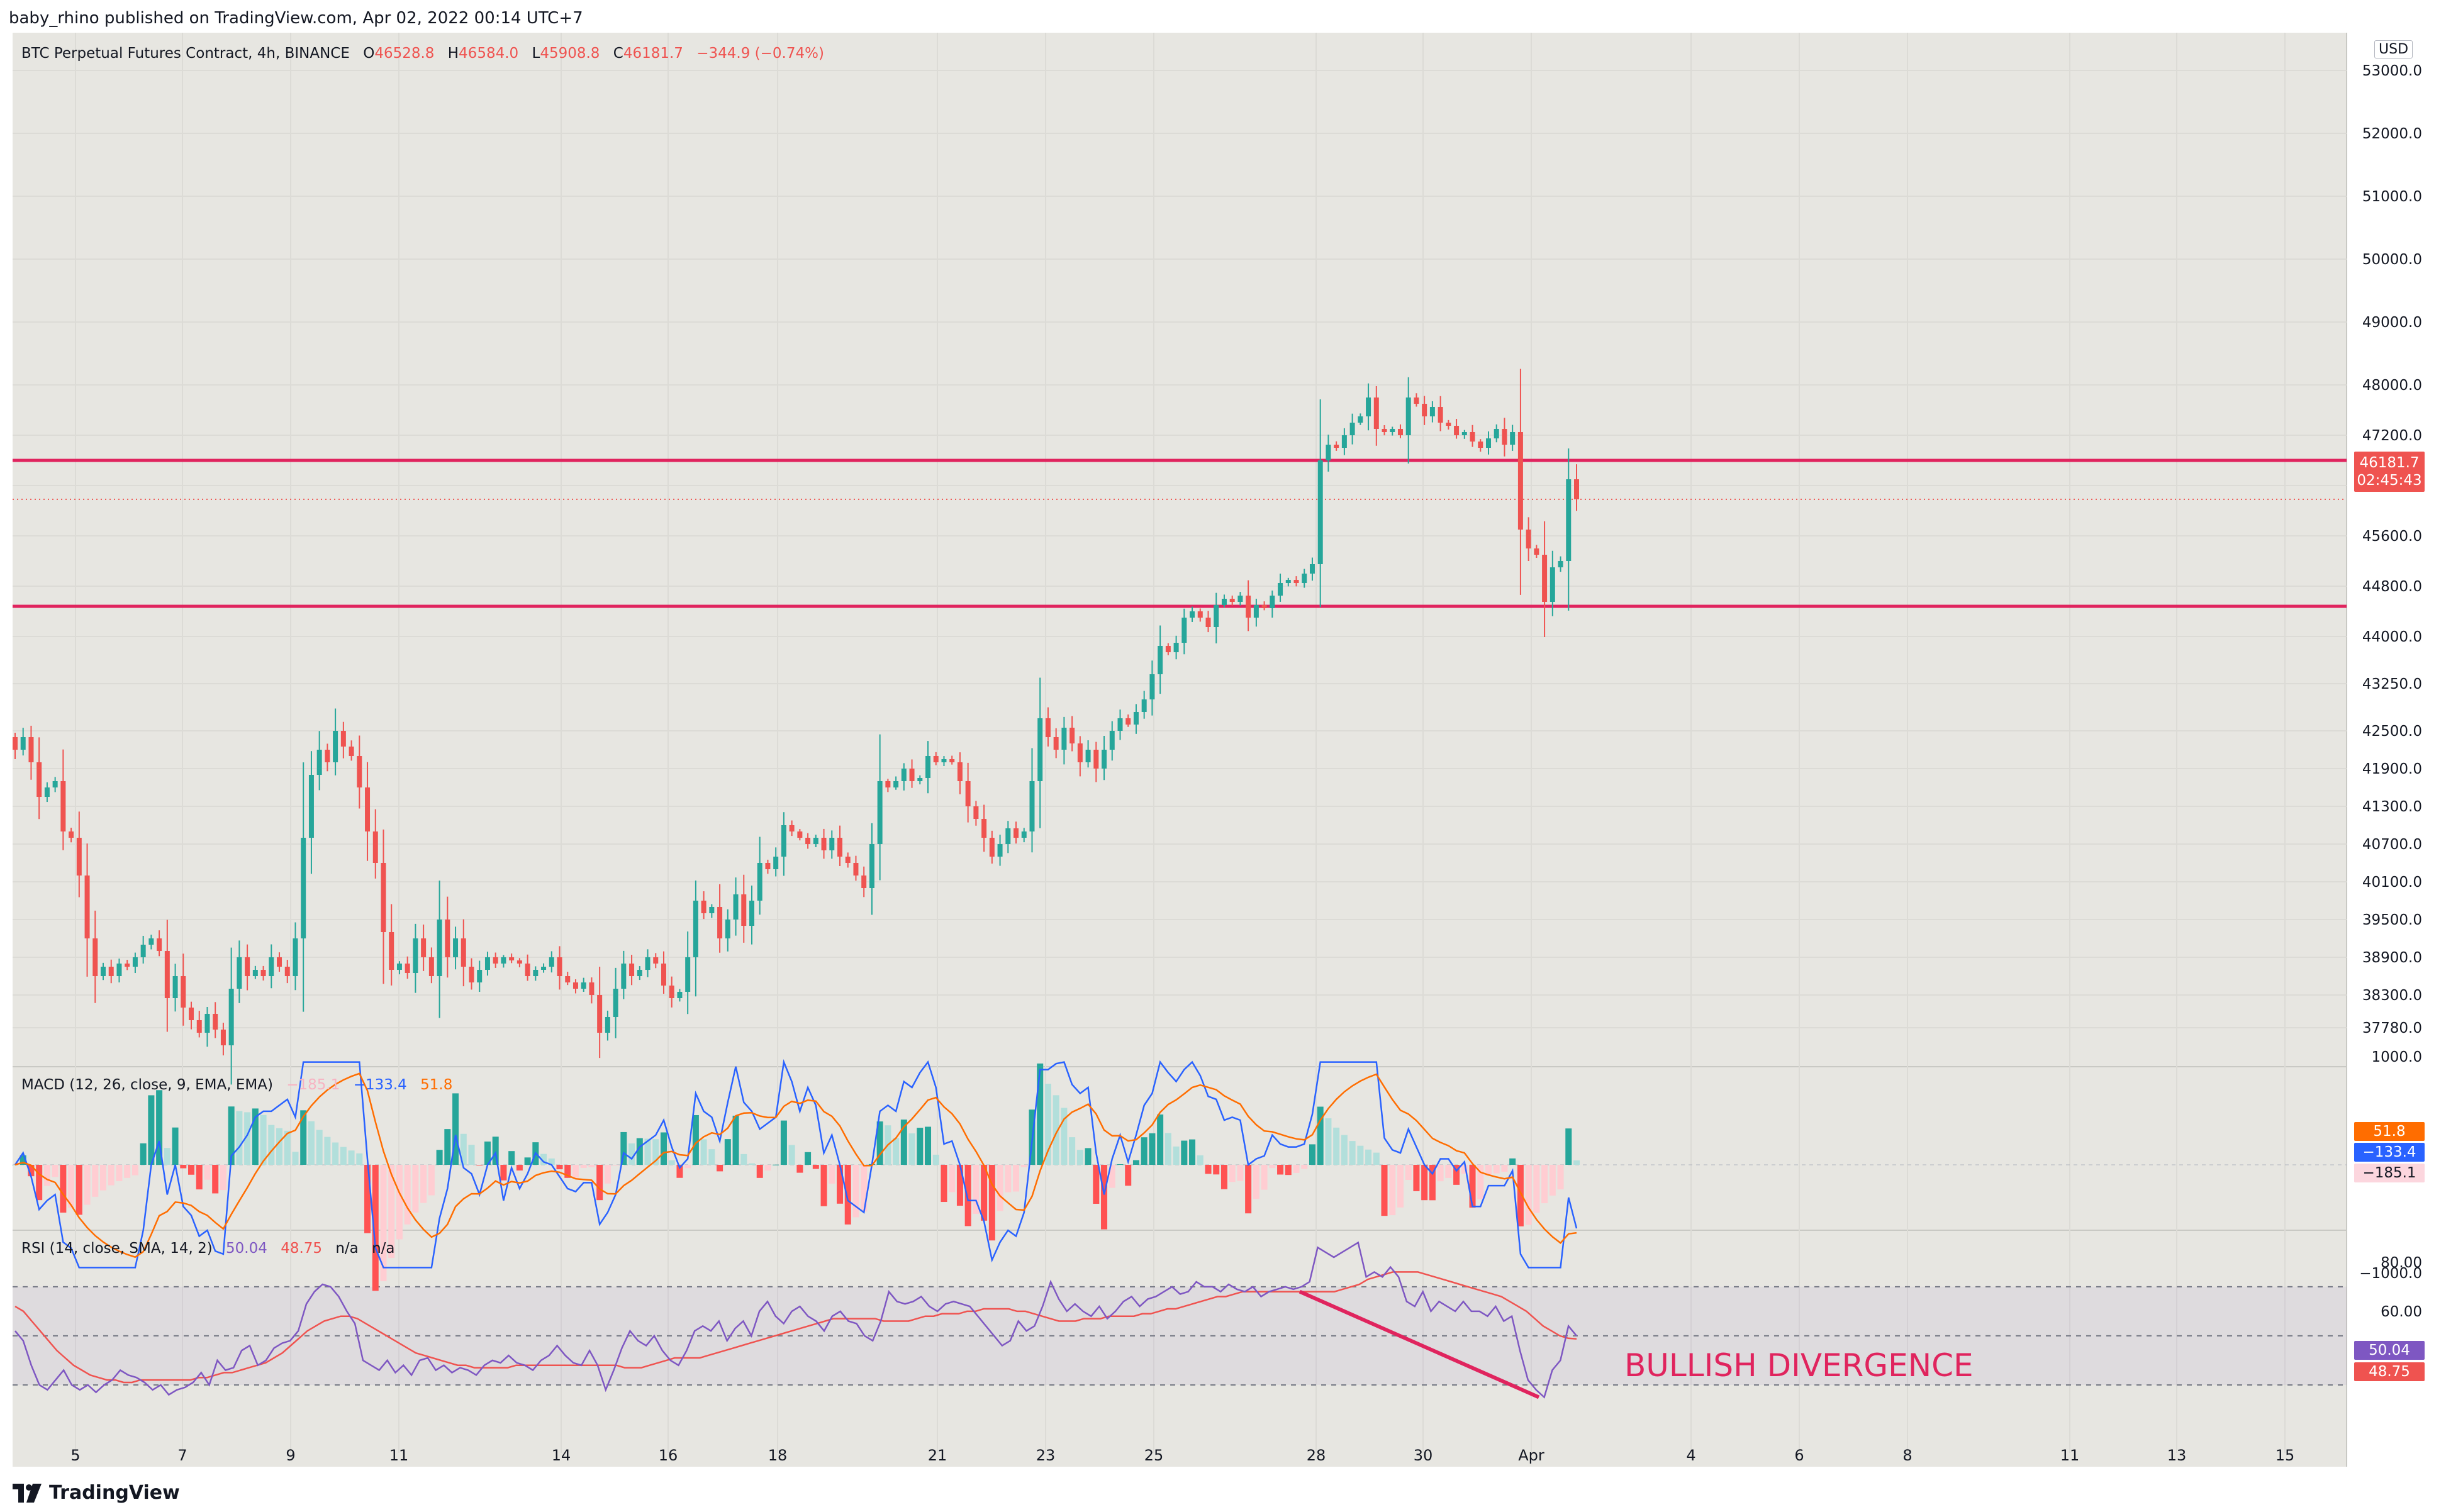  What do you see at coordinates (96, 1493) in the screenshot?
I see `tradingview-logo: TradingView` at bounding box center [96, 1493].